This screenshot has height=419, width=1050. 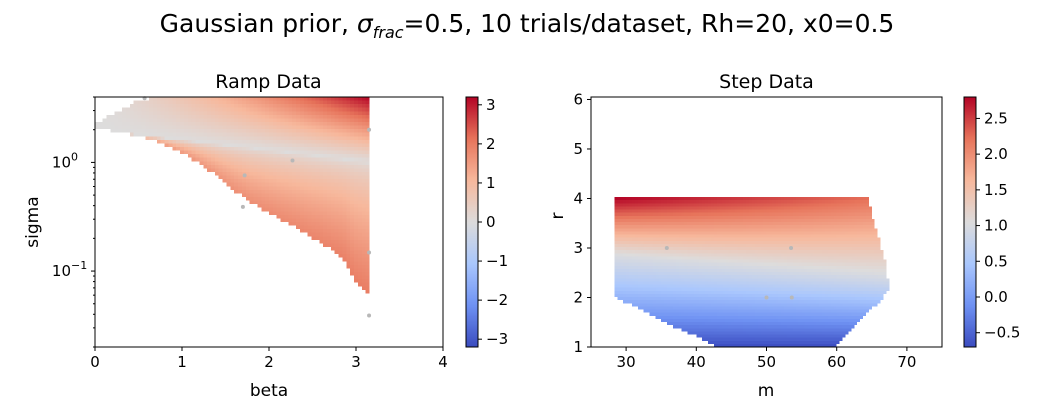 I want to click on step-xlabel: m, so click(x=766, y=391).